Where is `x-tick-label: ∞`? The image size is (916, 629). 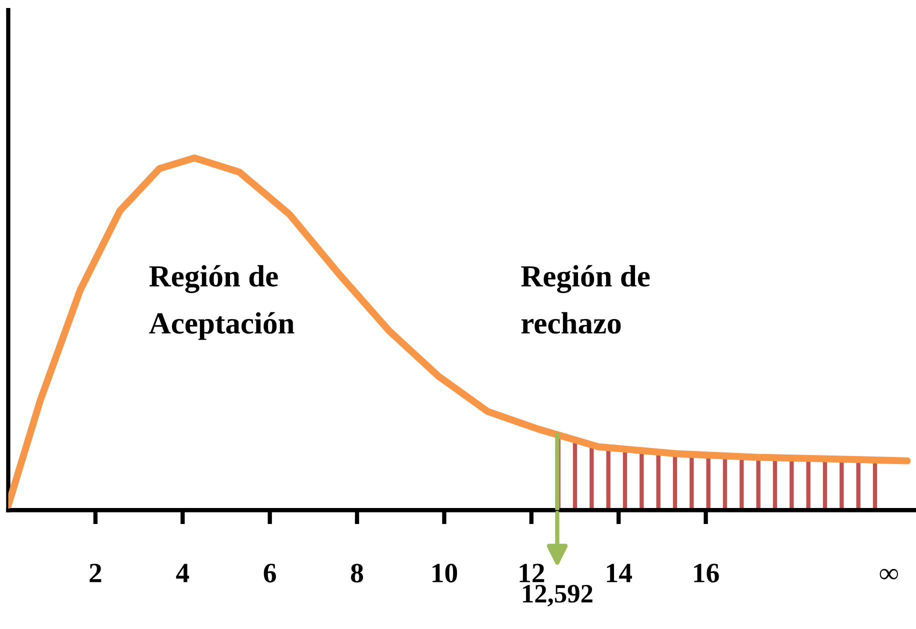
x-tick-label: ∞ is located at coordinates (889, 574).